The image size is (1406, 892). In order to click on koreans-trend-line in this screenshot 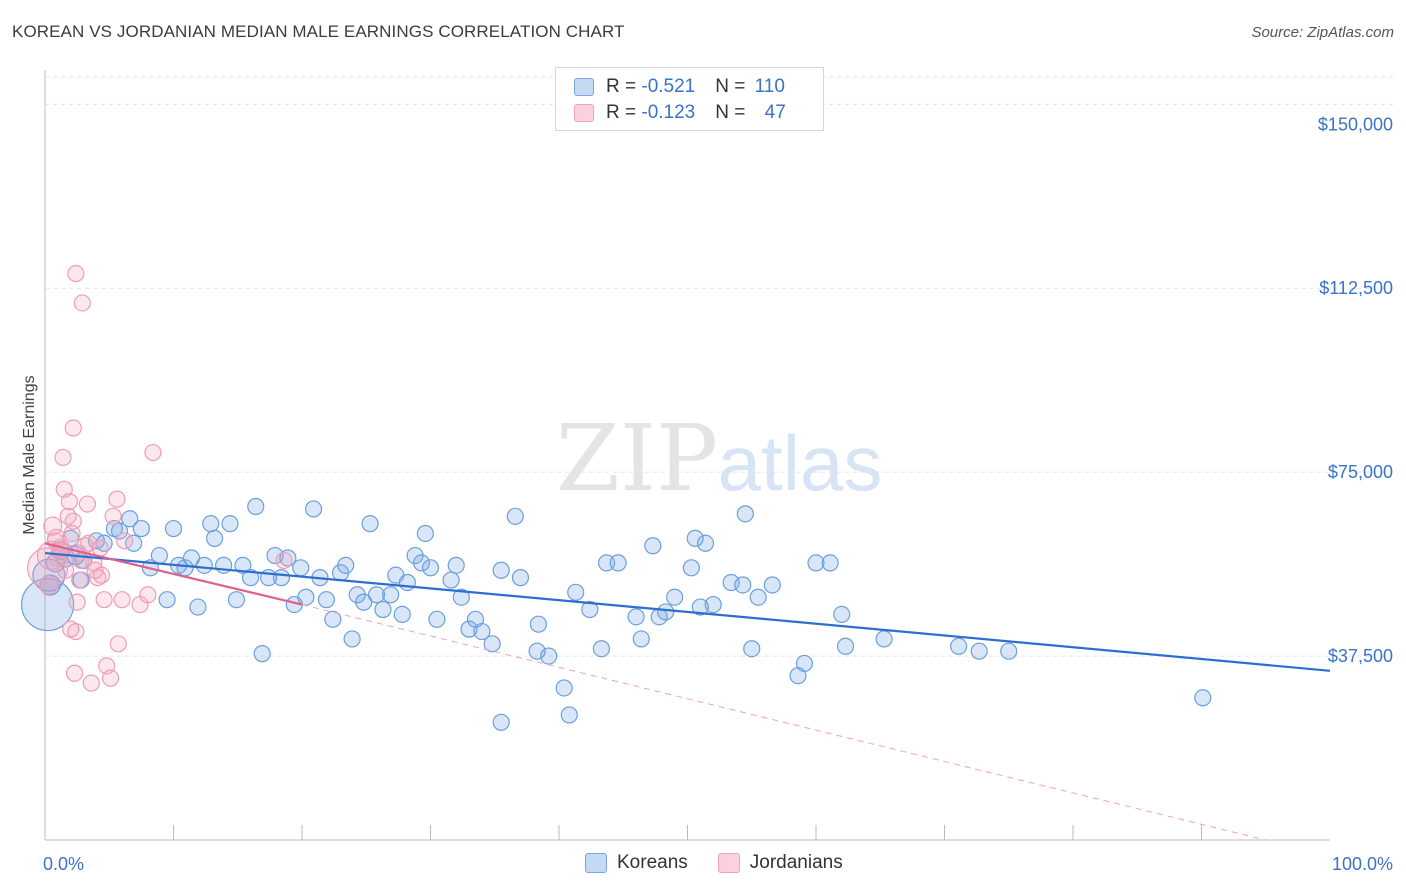, I will do `click(687, 611)`.